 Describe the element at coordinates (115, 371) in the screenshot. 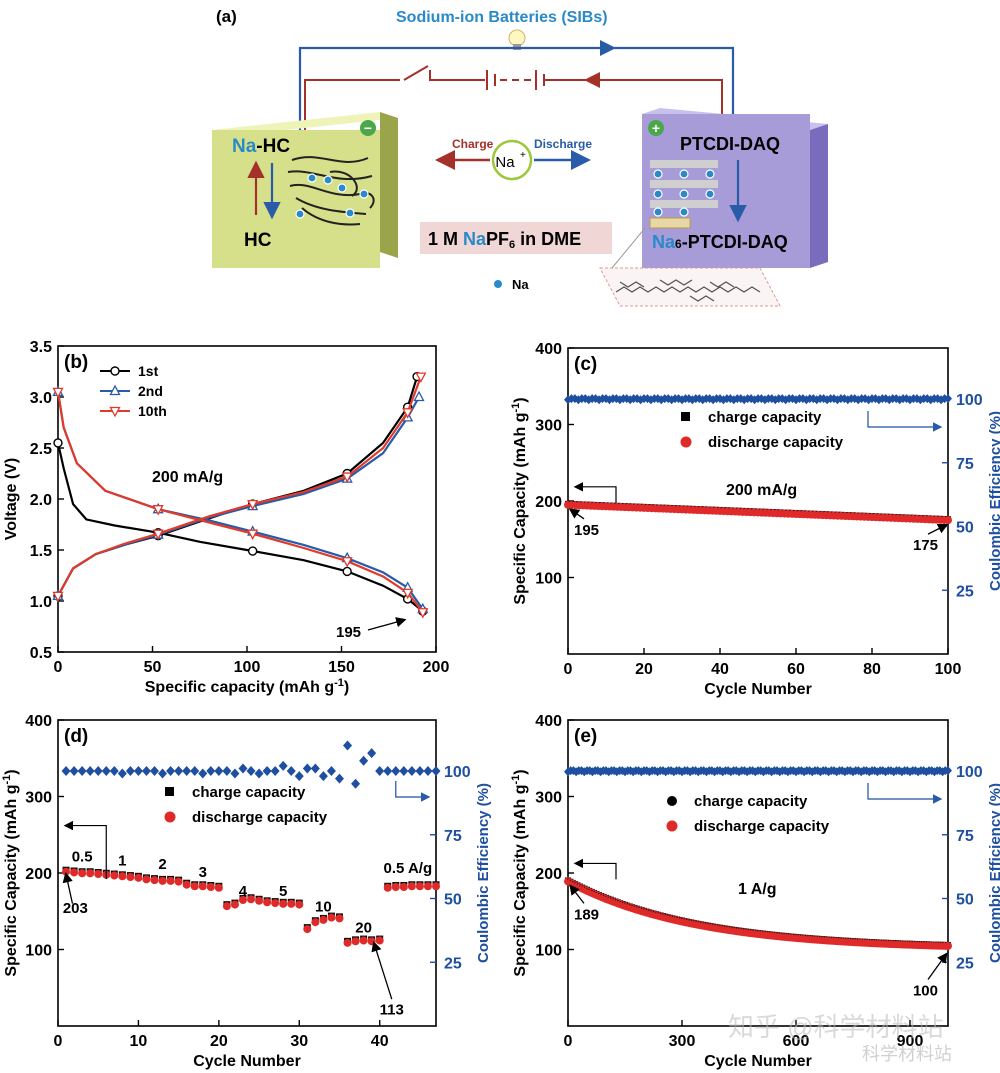

I see `legend-marker-1st` at that location.